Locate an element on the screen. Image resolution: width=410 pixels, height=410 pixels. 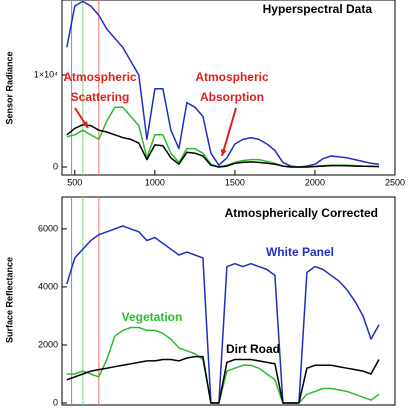
y-axis-title: Sensor Radiance is located at coordinates (9, 87).